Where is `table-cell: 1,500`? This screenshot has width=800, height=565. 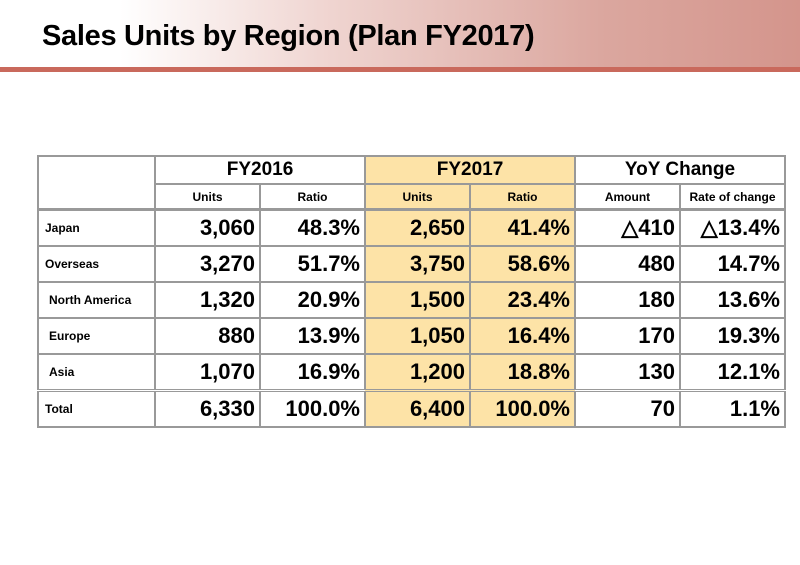
table-cell: 1,500 is located at coordinates (417, 300).